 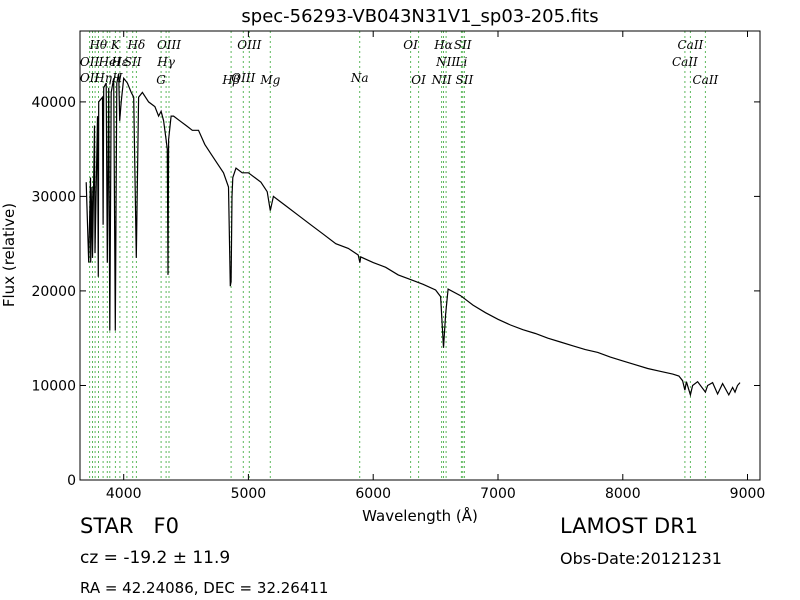 I want to click on y-tick-label: 10000, so click(x=53, y=387).